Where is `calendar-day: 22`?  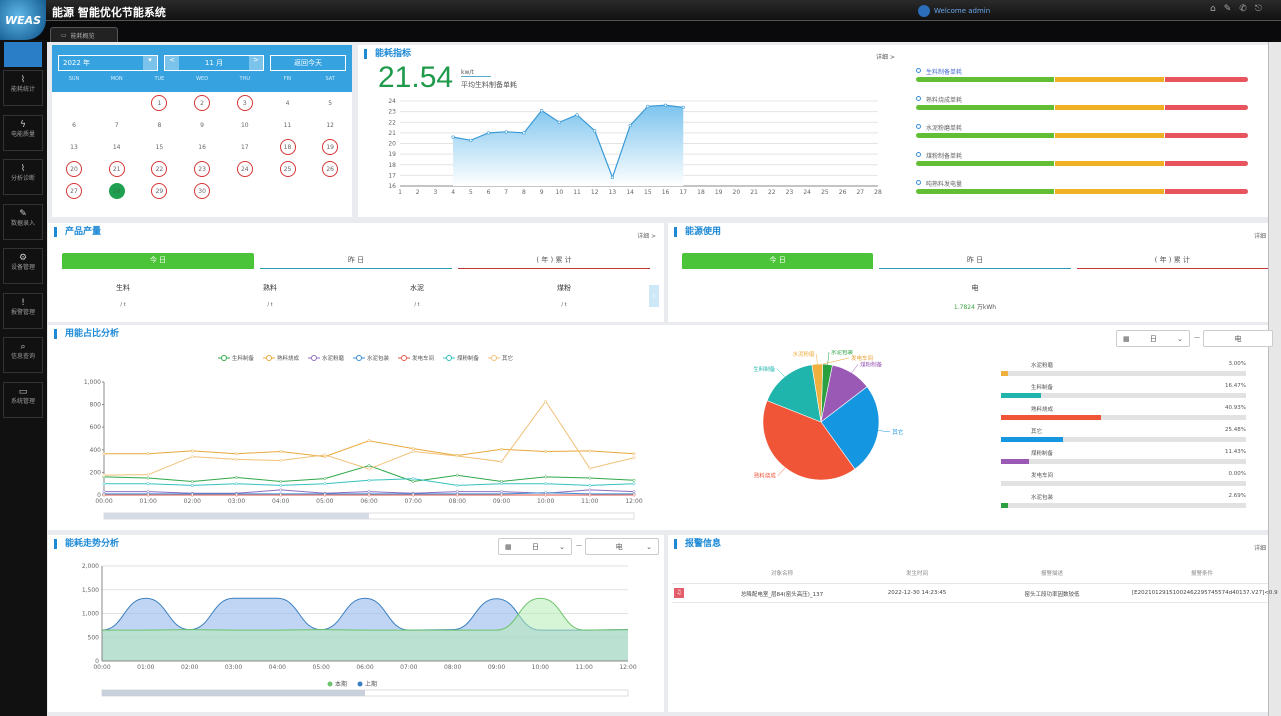 calendar-day: 22 is located at coordinates (159, 169).